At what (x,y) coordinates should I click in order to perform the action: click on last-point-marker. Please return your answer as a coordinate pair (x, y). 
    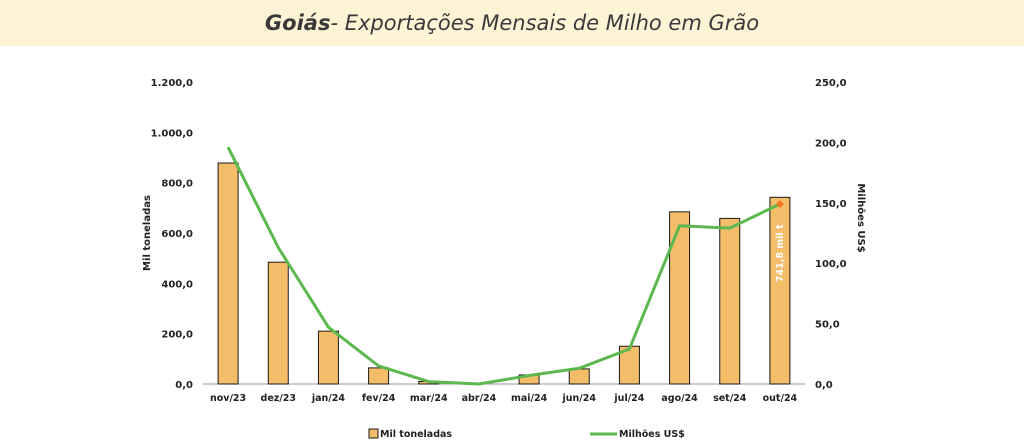
    Looking at the image, I should click on (779, 204).